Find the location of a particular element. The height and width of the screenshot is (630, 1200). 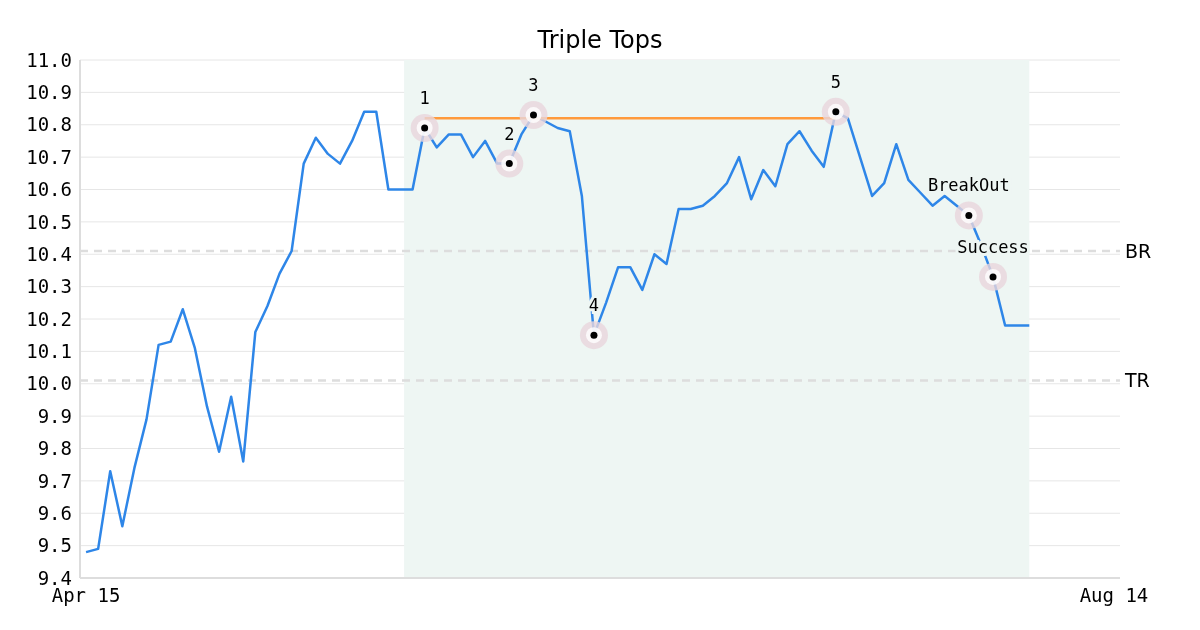

annotation: 2 is located at coordinates (509, 133).